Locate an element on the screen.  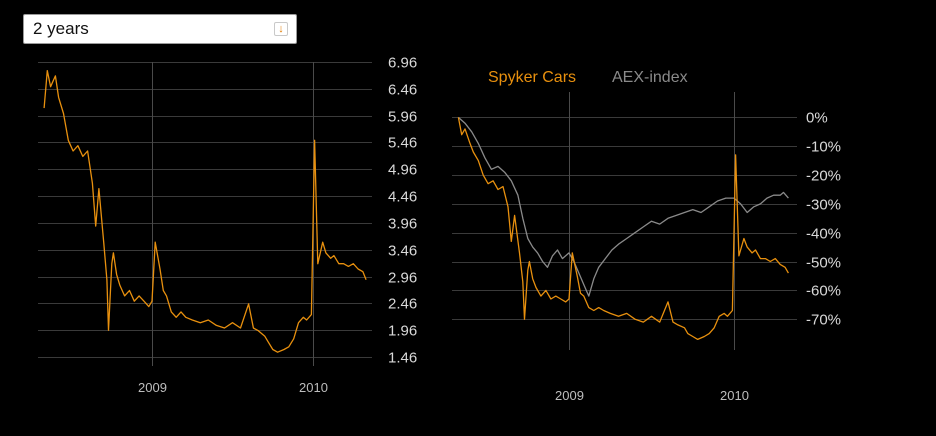
y-tick-label: -40% is located at coordinates (823, 234).